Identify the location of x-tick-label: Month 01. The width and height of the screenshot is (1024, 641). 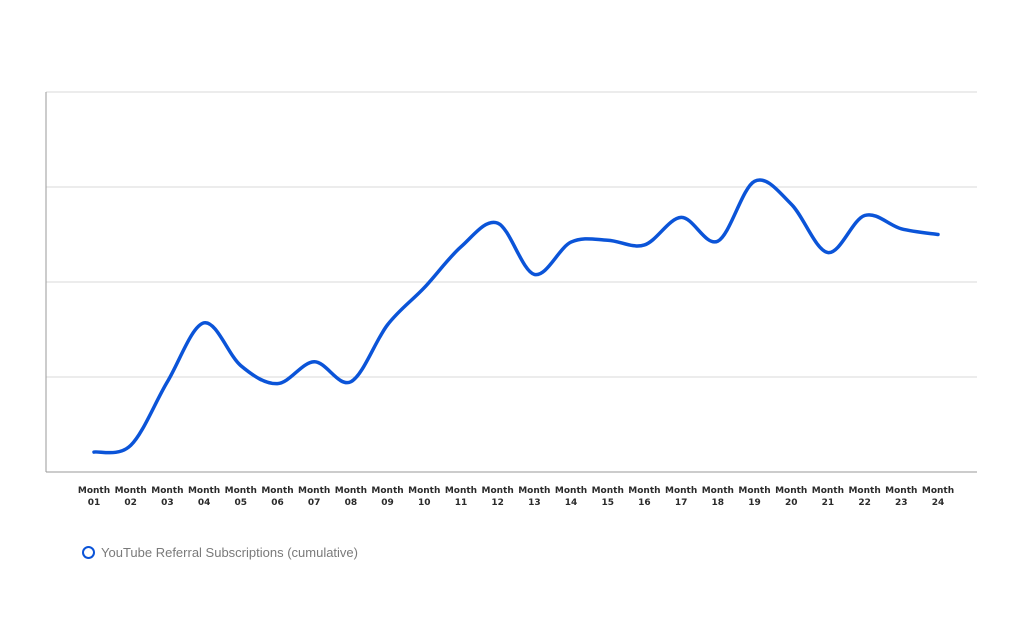
(94, 497).